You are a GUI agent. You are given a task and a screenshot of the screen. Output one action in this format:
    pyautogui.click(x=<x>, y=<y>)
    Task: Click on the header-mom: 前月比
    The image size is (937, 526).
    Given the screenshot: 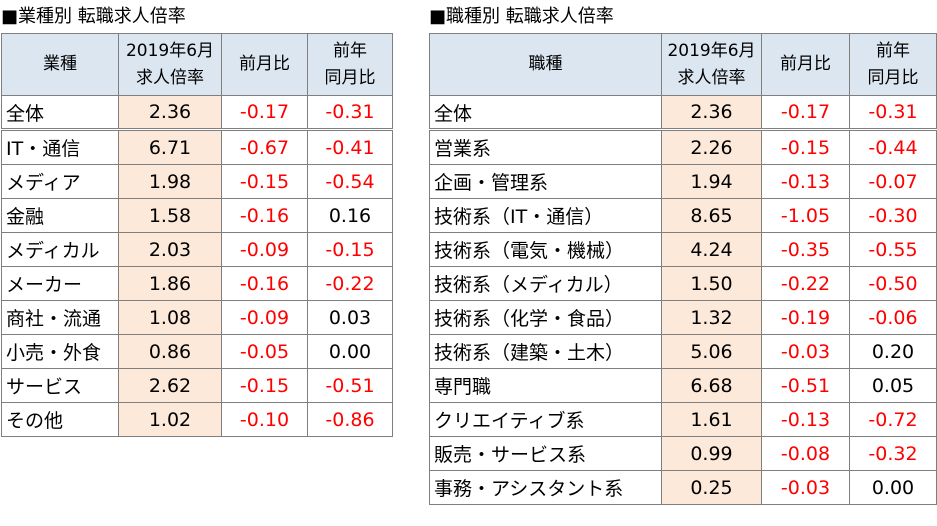 What is the action you would take?
    pyautogui.click(x=264, y=64)
    